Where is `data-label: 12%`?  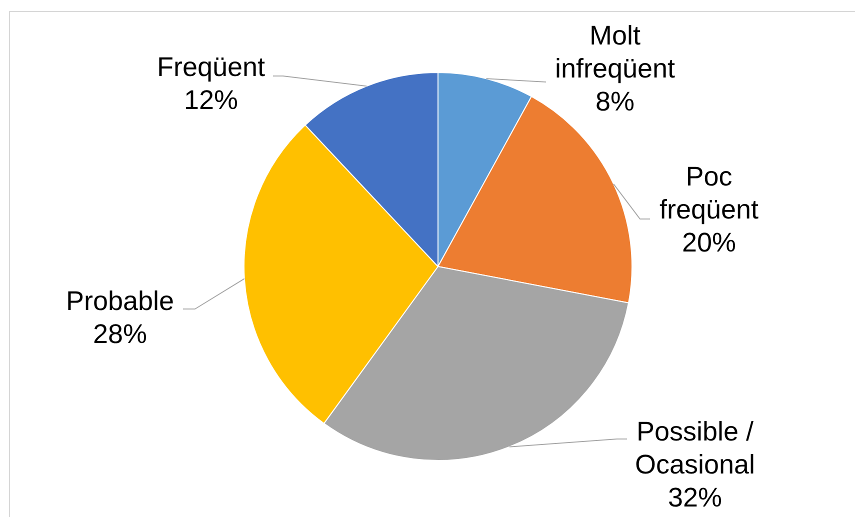
data-label: 12% is located at coordinates (211, 100).